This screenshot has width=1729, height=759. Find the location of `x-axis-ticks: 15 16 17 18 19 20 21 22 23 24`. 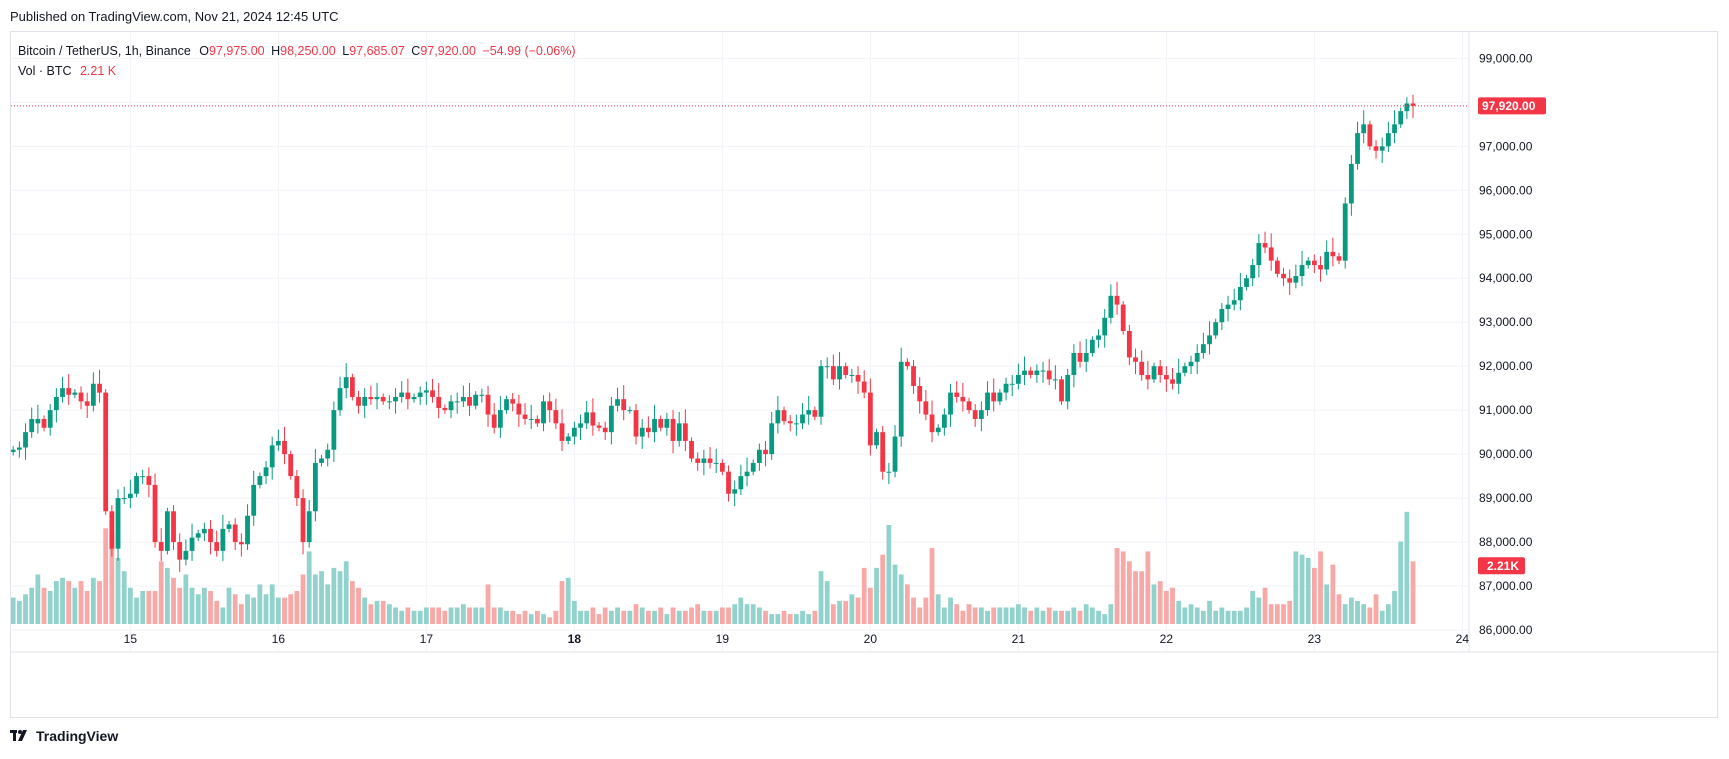

x-axis-ticks: 15 16 17 18 19 20 21 22 23 24 is located at coordinates (797, 639).